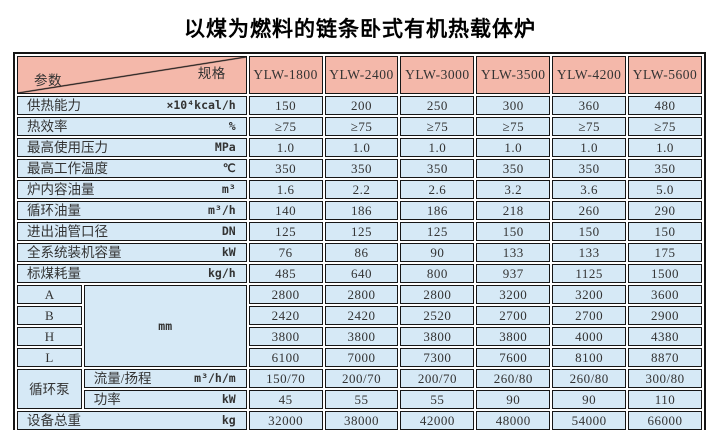  What do you see at coordinates (437, 315) in the screenshot?
I see `value-cell: 2520` at bounding box center [437, 315].